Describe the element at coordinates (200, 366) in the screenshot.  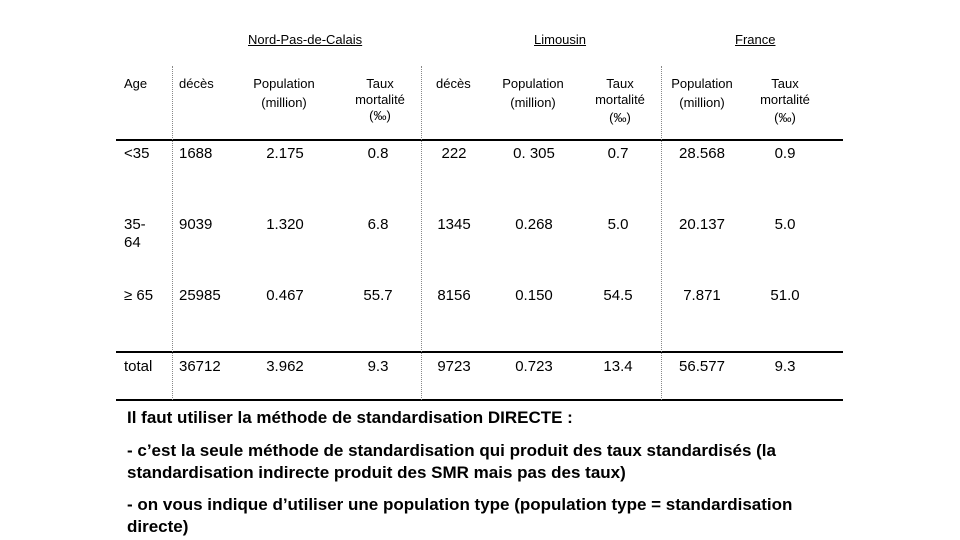
I see `cell-npdc-deces: 36712` at that location.